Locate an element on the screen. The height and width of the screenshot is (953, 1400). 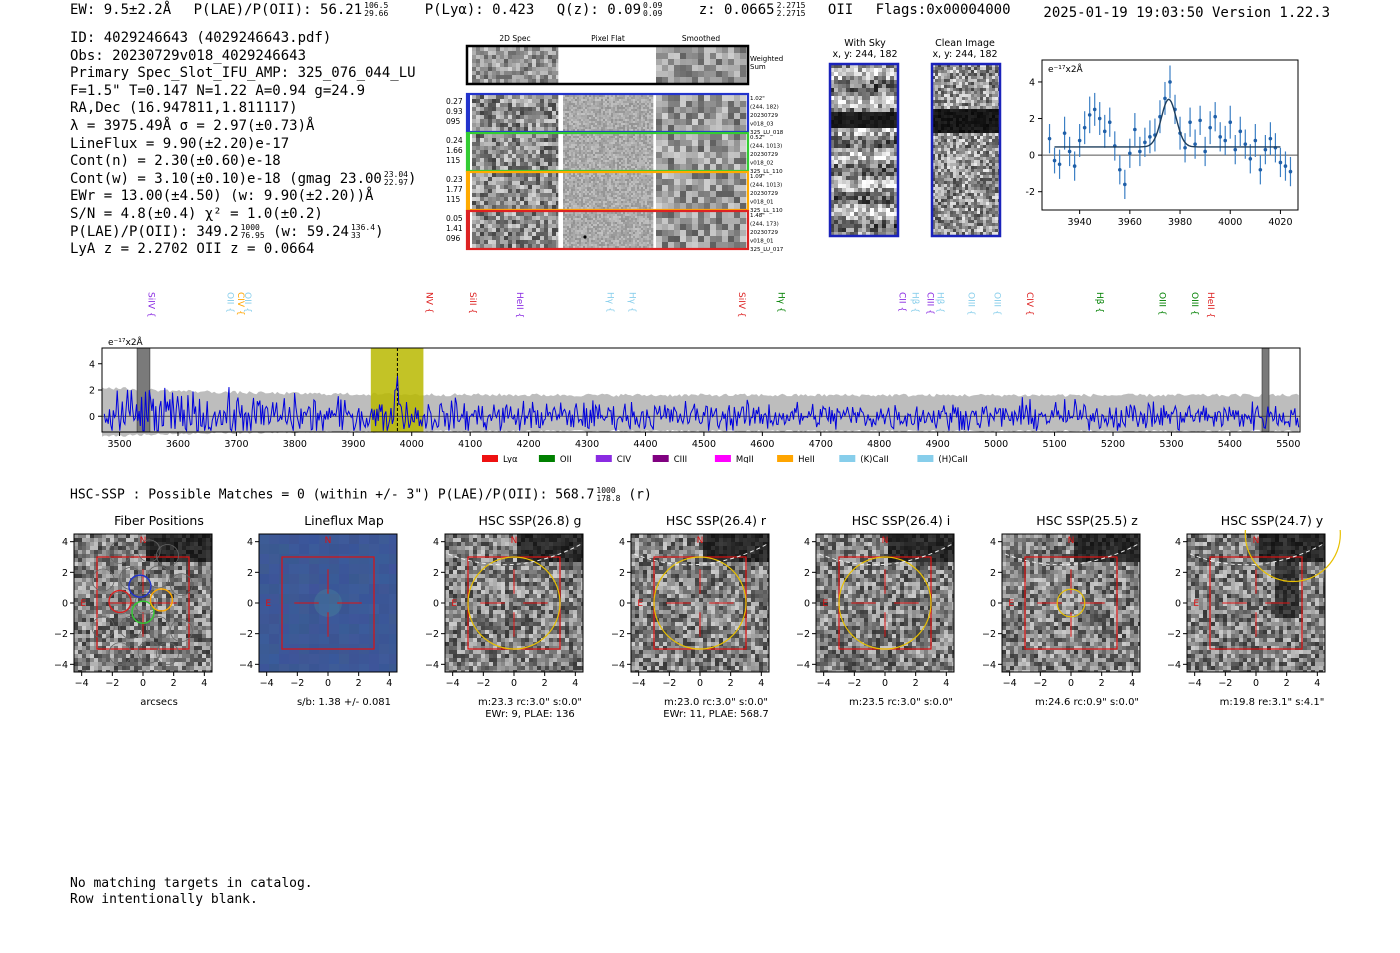
plae-hi: 106.5 is located at coordinates (376, 5).